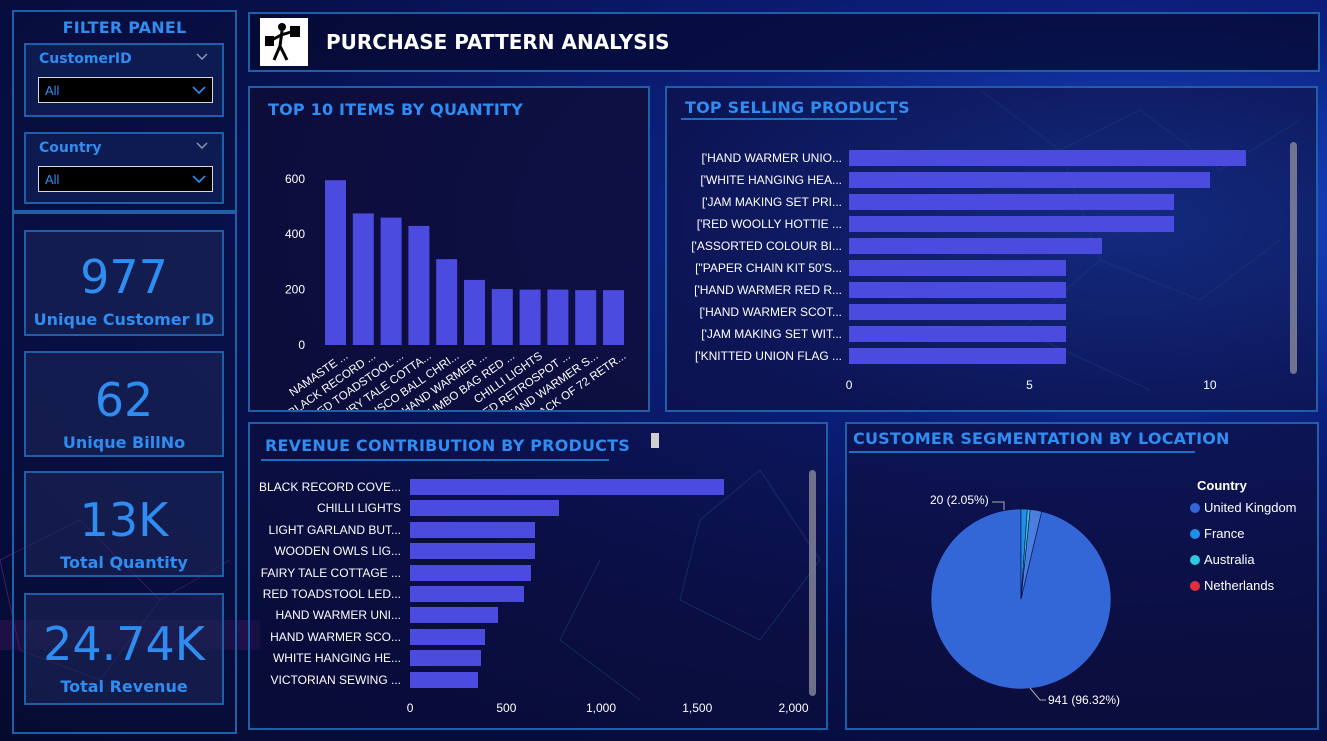  I want to click on y-tick-label: 600, so click(295, 179).